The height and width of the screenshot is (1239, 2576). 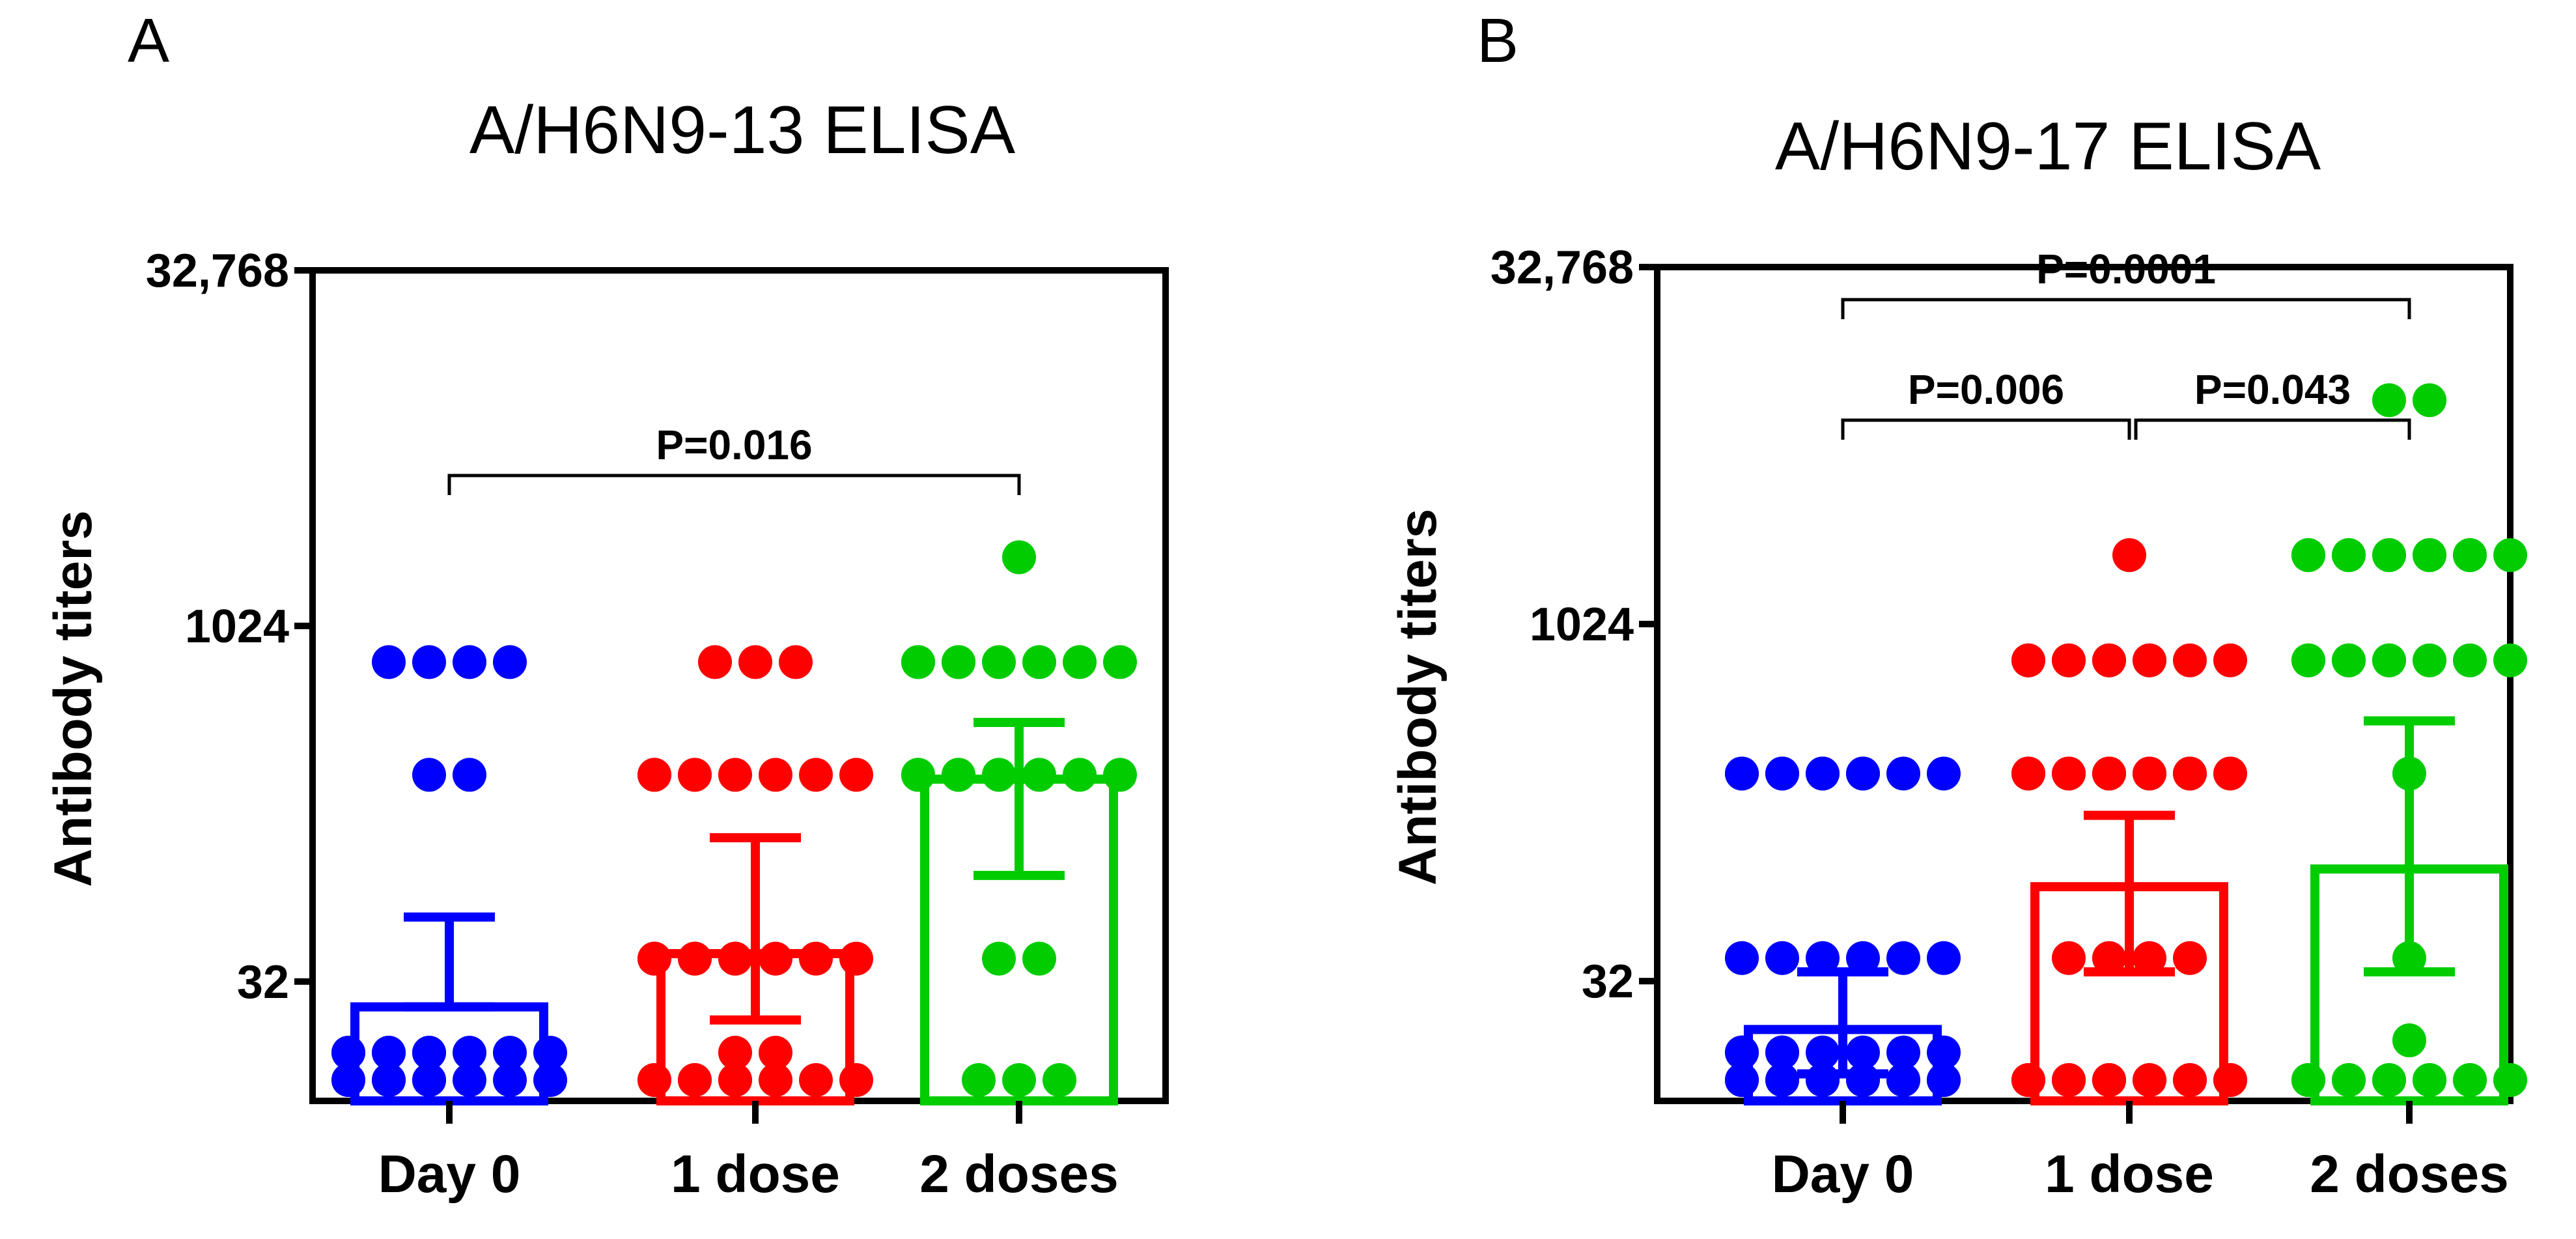 What do you see at coordinates (1418, 697) in the screenshot?
I see `y-axis-label: Antibody titers` at bounding box center [1418, 697].